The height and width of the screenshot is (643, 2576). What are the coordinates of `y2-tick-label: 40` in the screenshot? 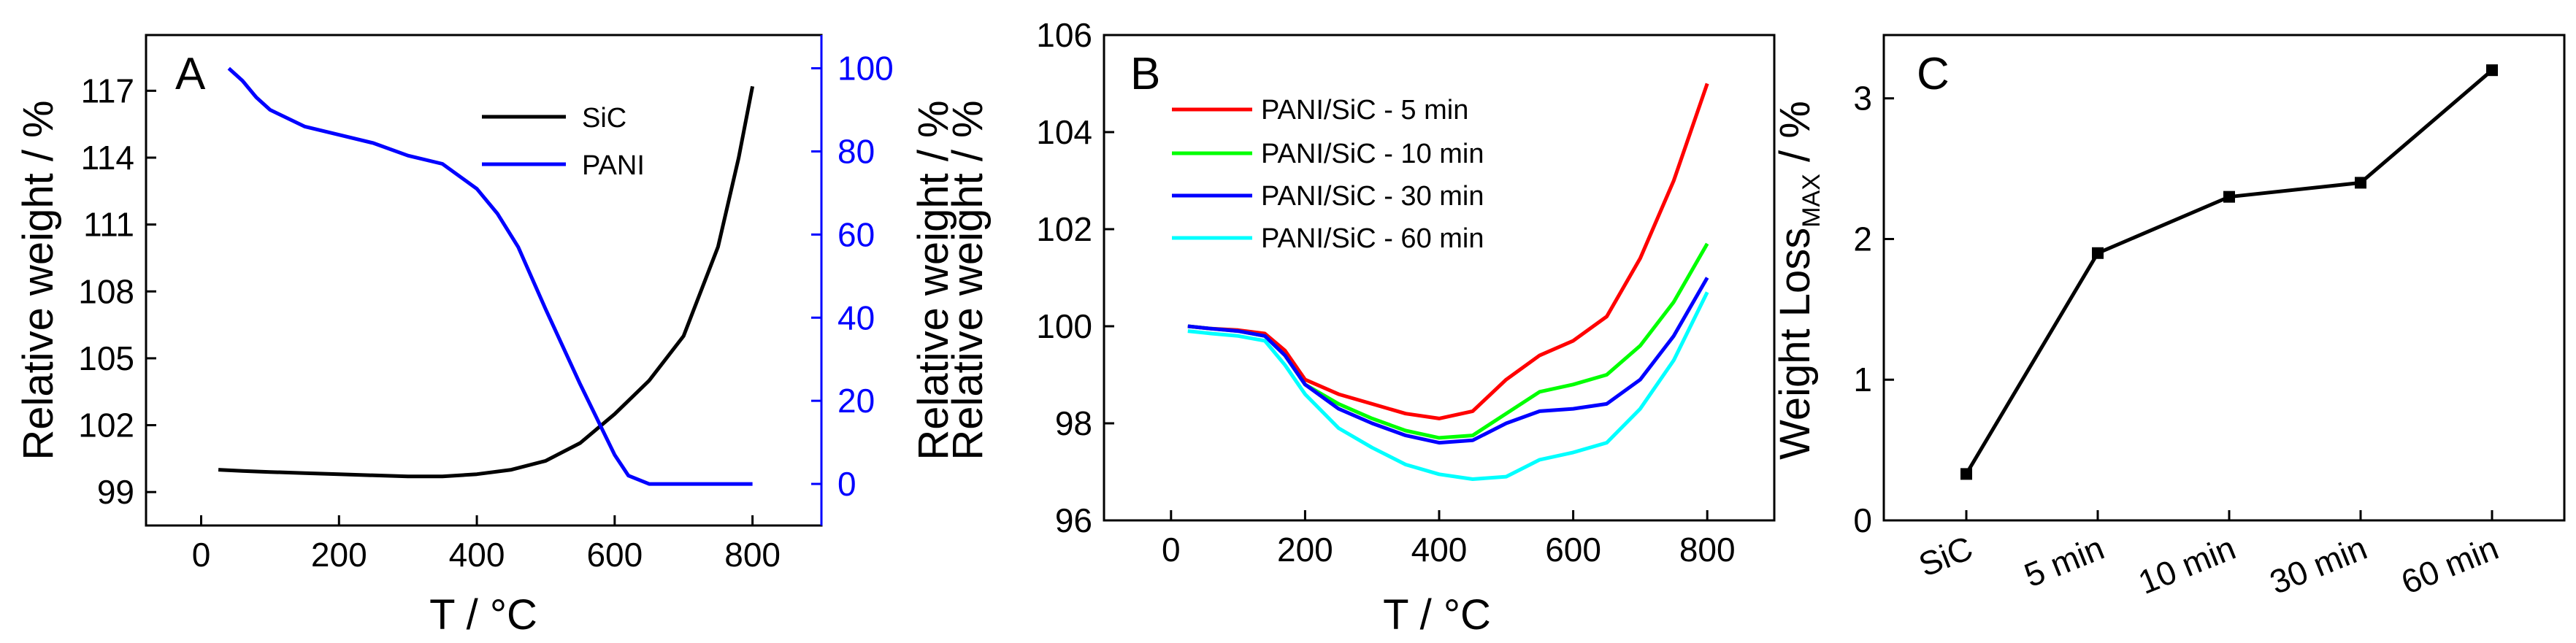 It's located at (856, 317).